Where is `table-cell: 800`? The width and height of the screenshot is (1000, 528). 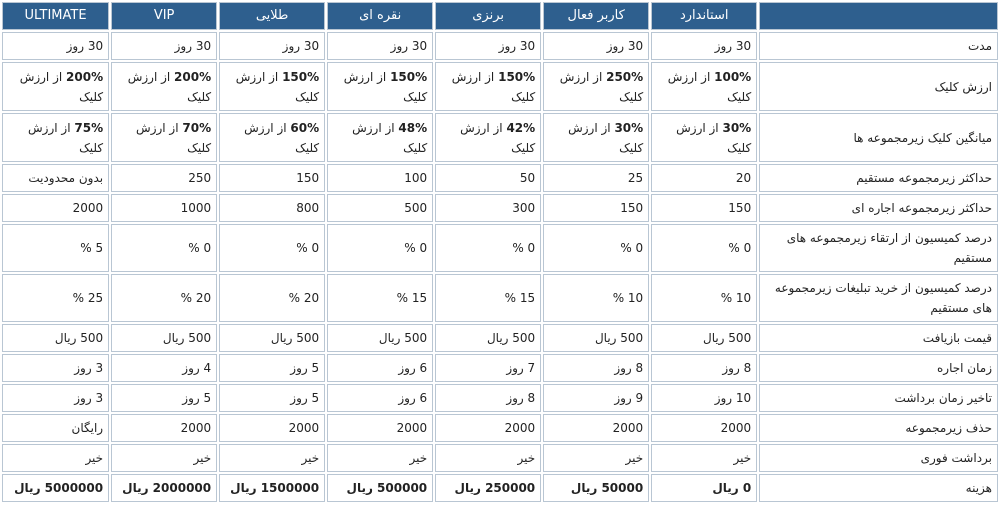
table-cell: 800 is located at coordinates (272, 208).